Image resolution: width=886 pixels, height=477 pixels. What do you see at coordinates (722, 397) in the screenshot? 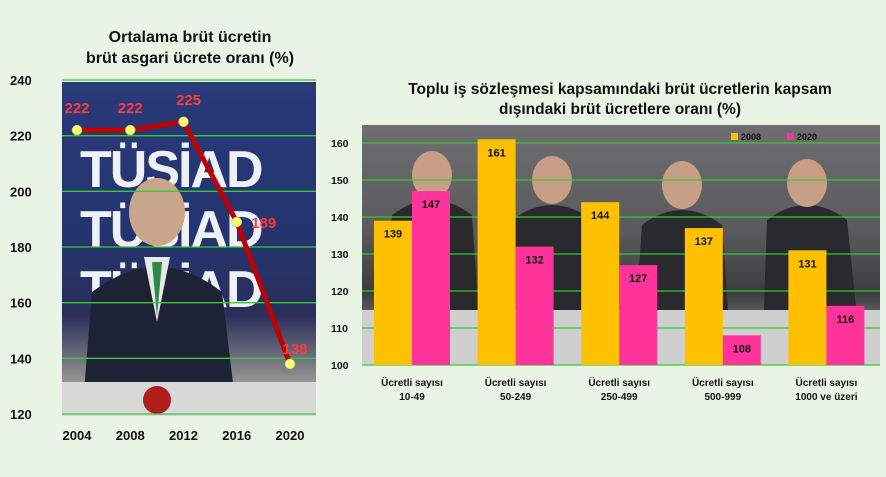
I see `category-label: 500-999` at bounding box center [722, 397].